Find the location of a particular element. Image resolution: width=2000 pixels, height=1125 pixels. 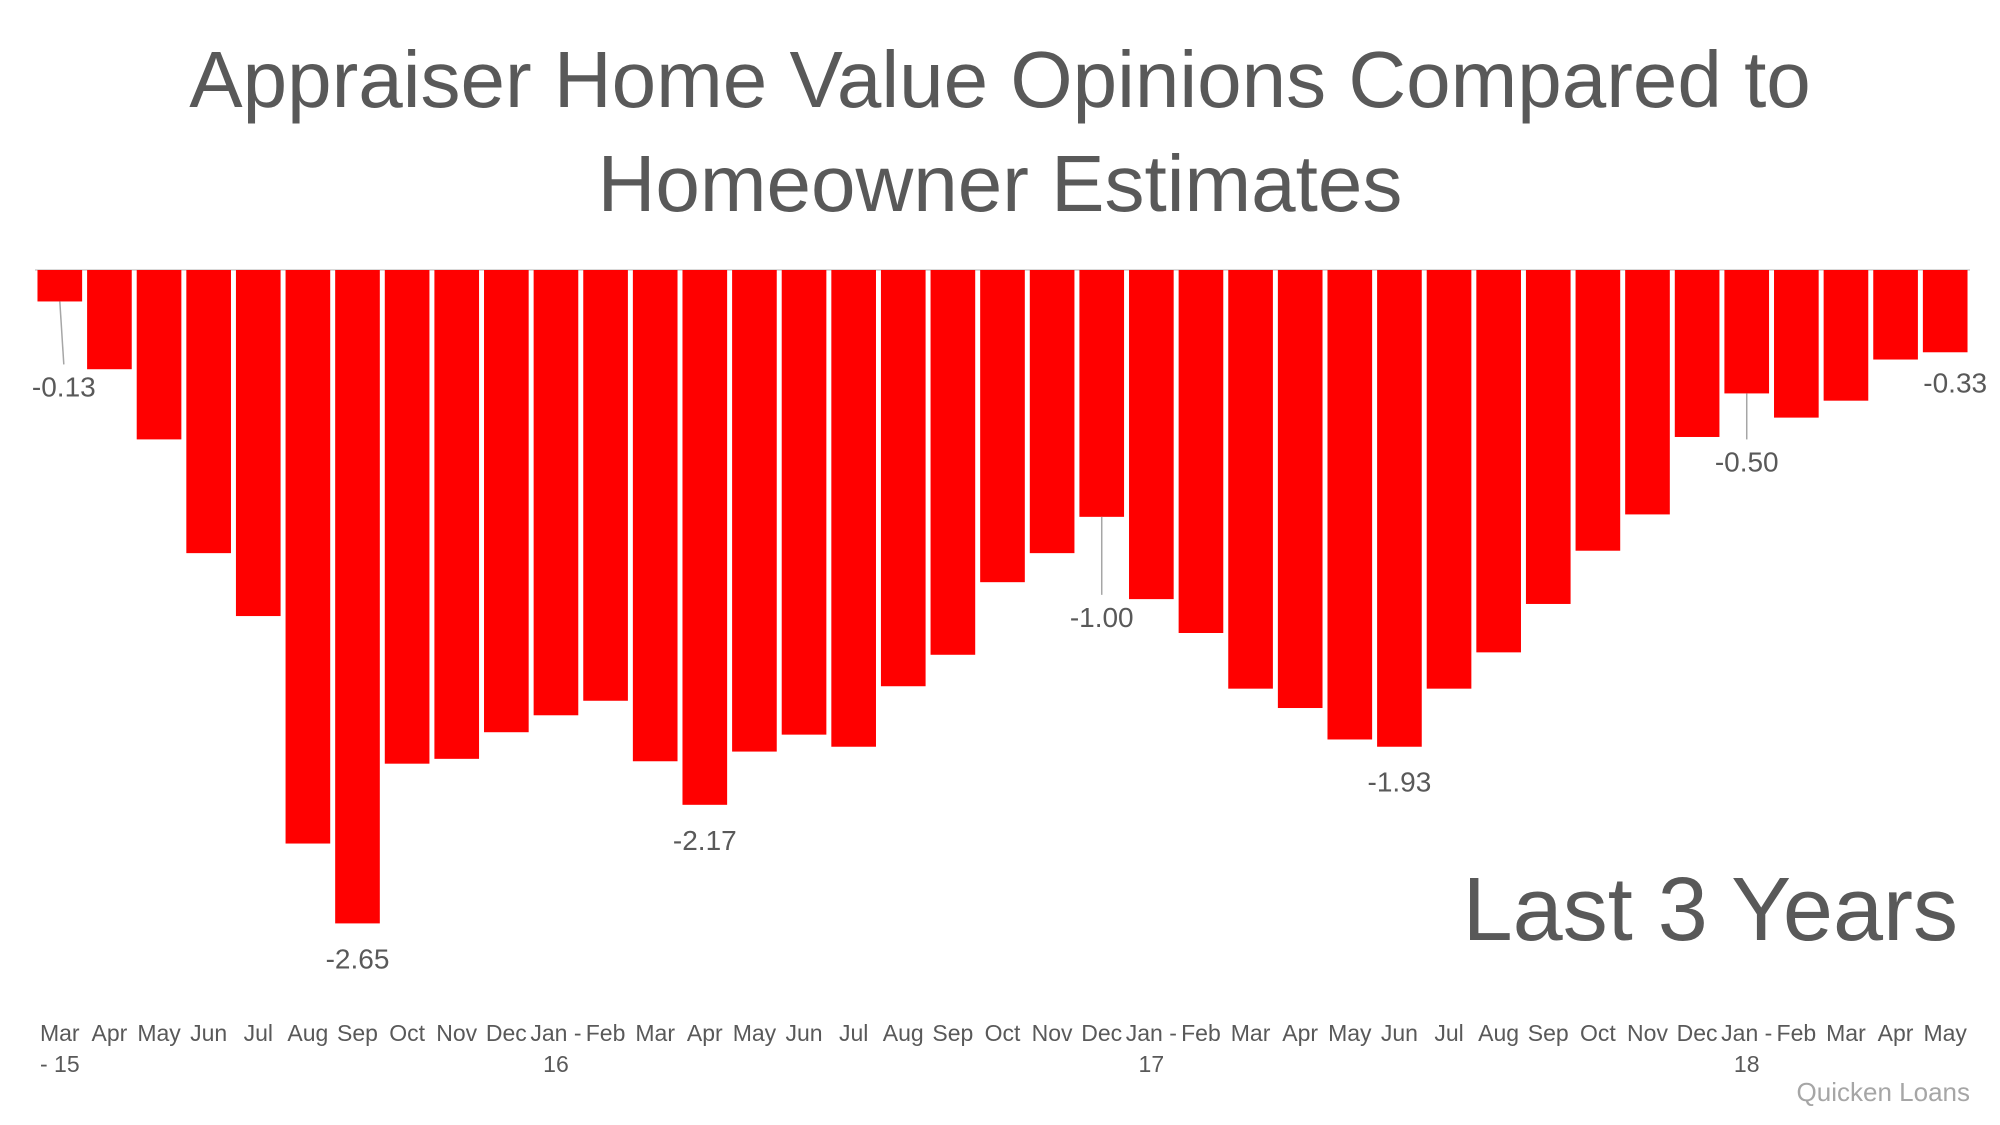

chart-annotation: Last 3 Years is located at coordinates (1710, 910).